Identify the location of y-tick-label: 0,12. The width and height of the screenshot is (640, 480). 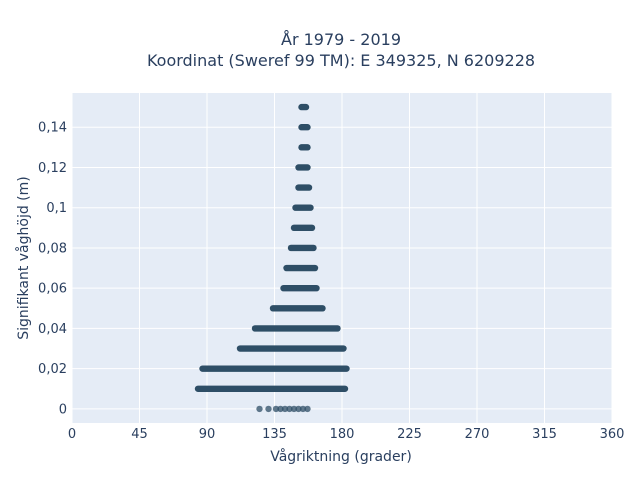
(52, 168).